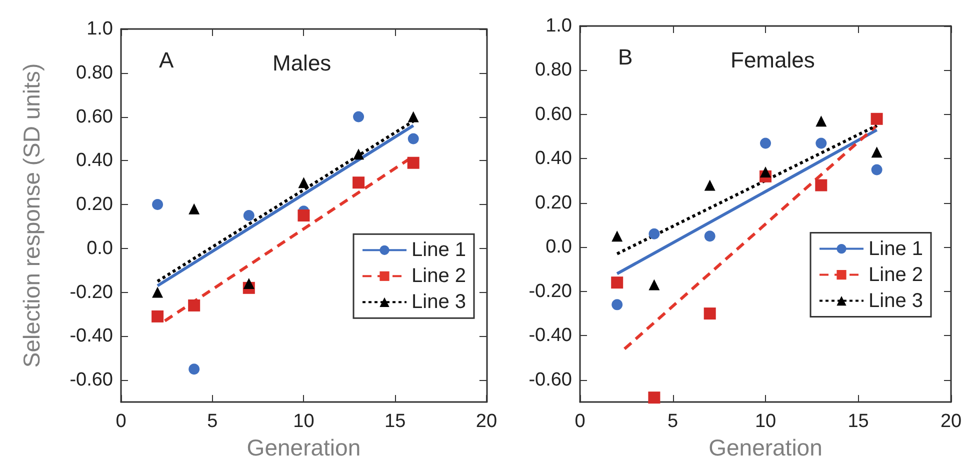 The width and height of the screenshot is (969, 469). I want to click on annotation: B, so click(625, 57).